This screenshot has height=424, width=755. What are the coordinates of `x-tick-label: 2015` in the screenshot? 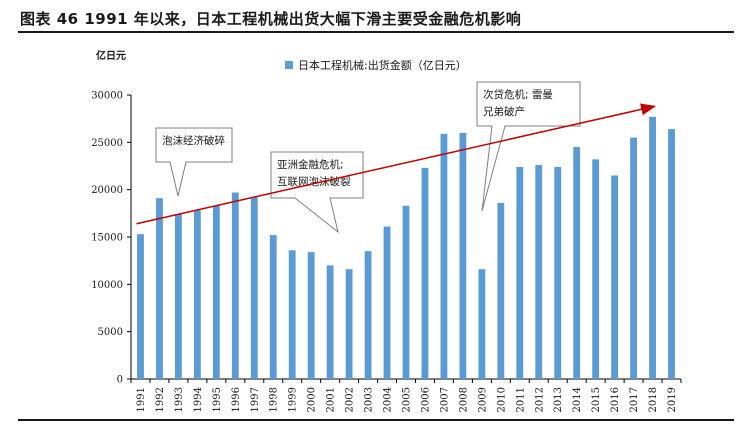 It's located at (596, 399).